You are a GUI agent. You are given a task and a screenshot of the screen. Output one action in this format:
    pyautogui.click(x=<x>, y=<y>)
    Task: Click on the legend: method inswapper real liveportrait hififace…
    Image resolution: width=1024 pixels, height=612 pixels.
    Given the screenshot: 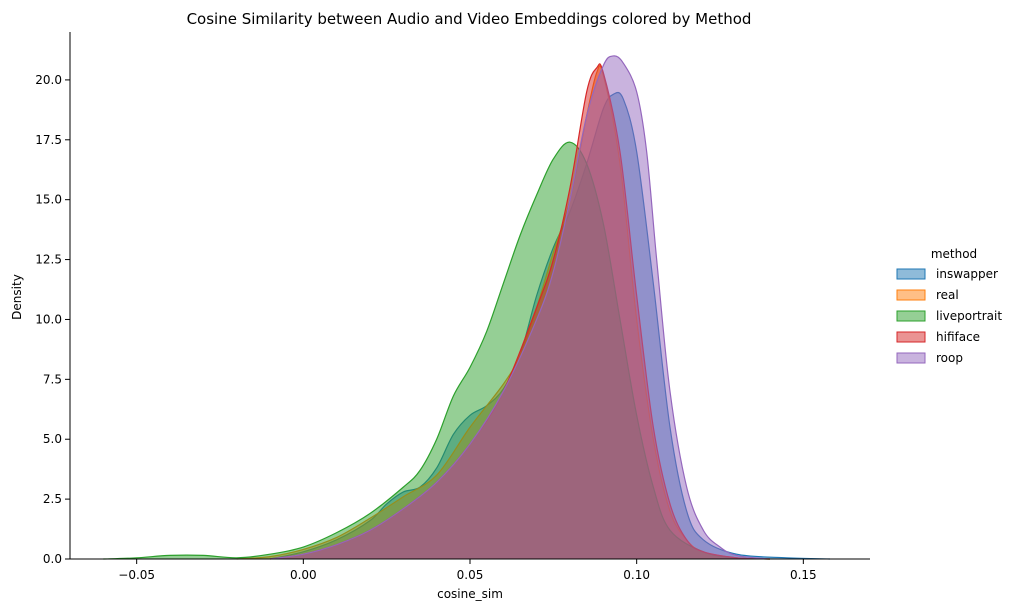 What is the action you would take?
    pyautogui.click(x=949, y=306)
    